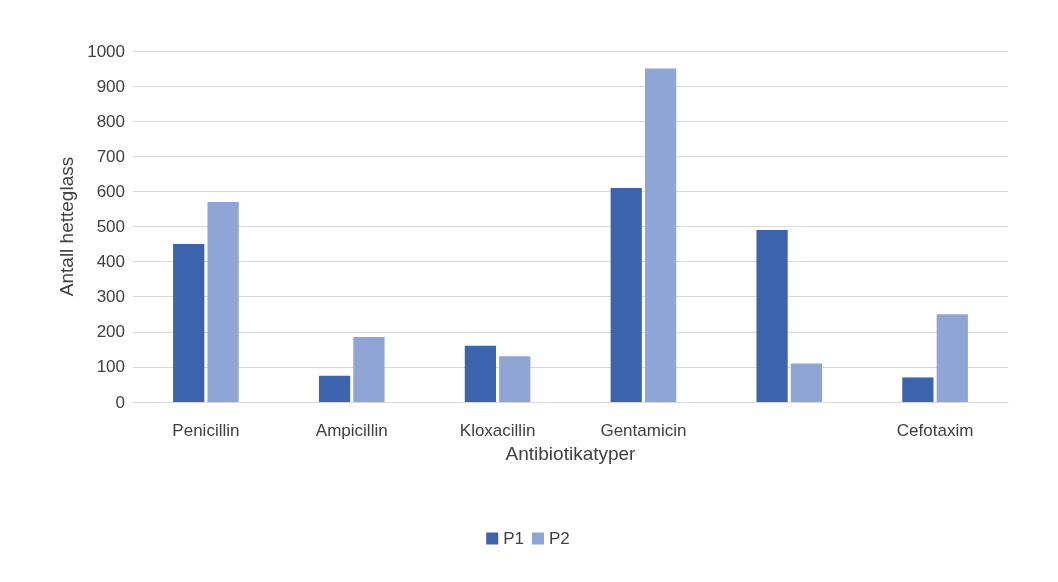 The width and height of the screenshot is (1058, 582). I want to click on x-tick-label: Cefotaxim, so click(935, 430).